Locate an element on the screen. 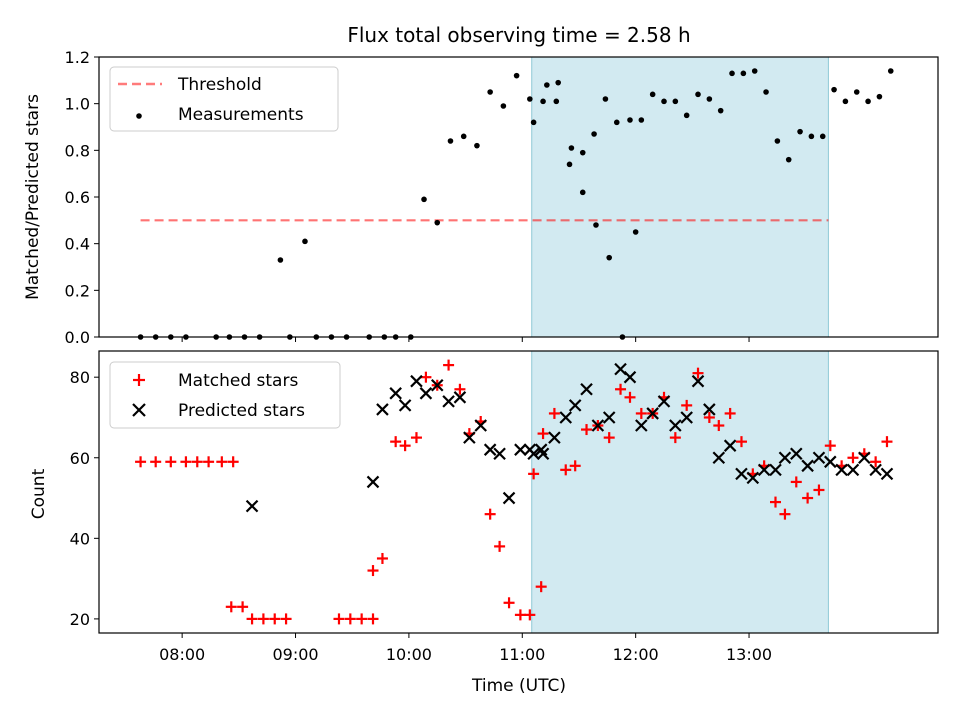  predicted-legend-label: Predicted stars is located at coordinates (241, 411).